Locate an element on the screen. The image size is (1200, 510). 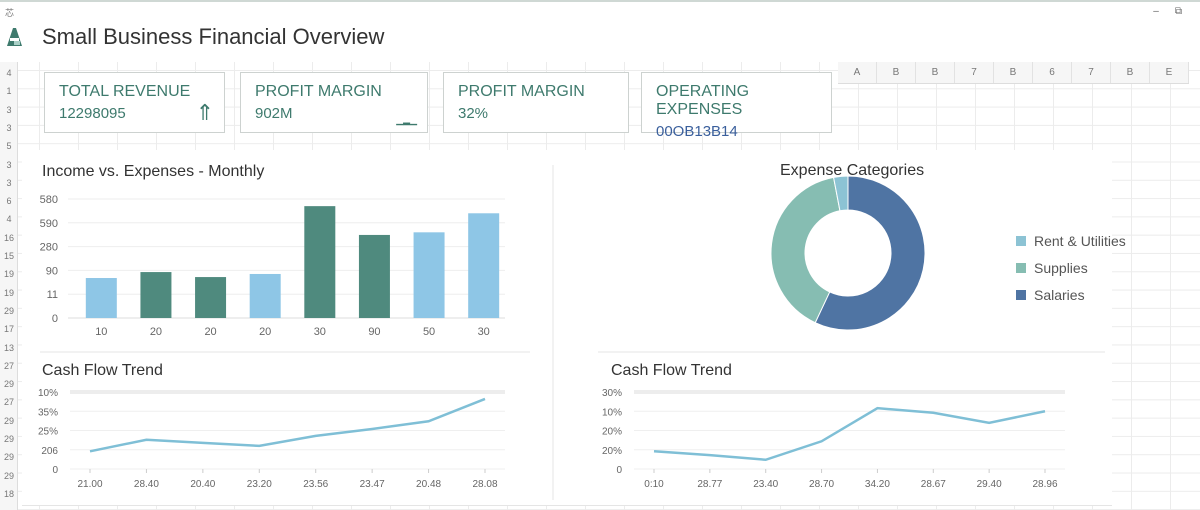
kpi-value: 00OB13B14 is located at coordinates (697, 131).